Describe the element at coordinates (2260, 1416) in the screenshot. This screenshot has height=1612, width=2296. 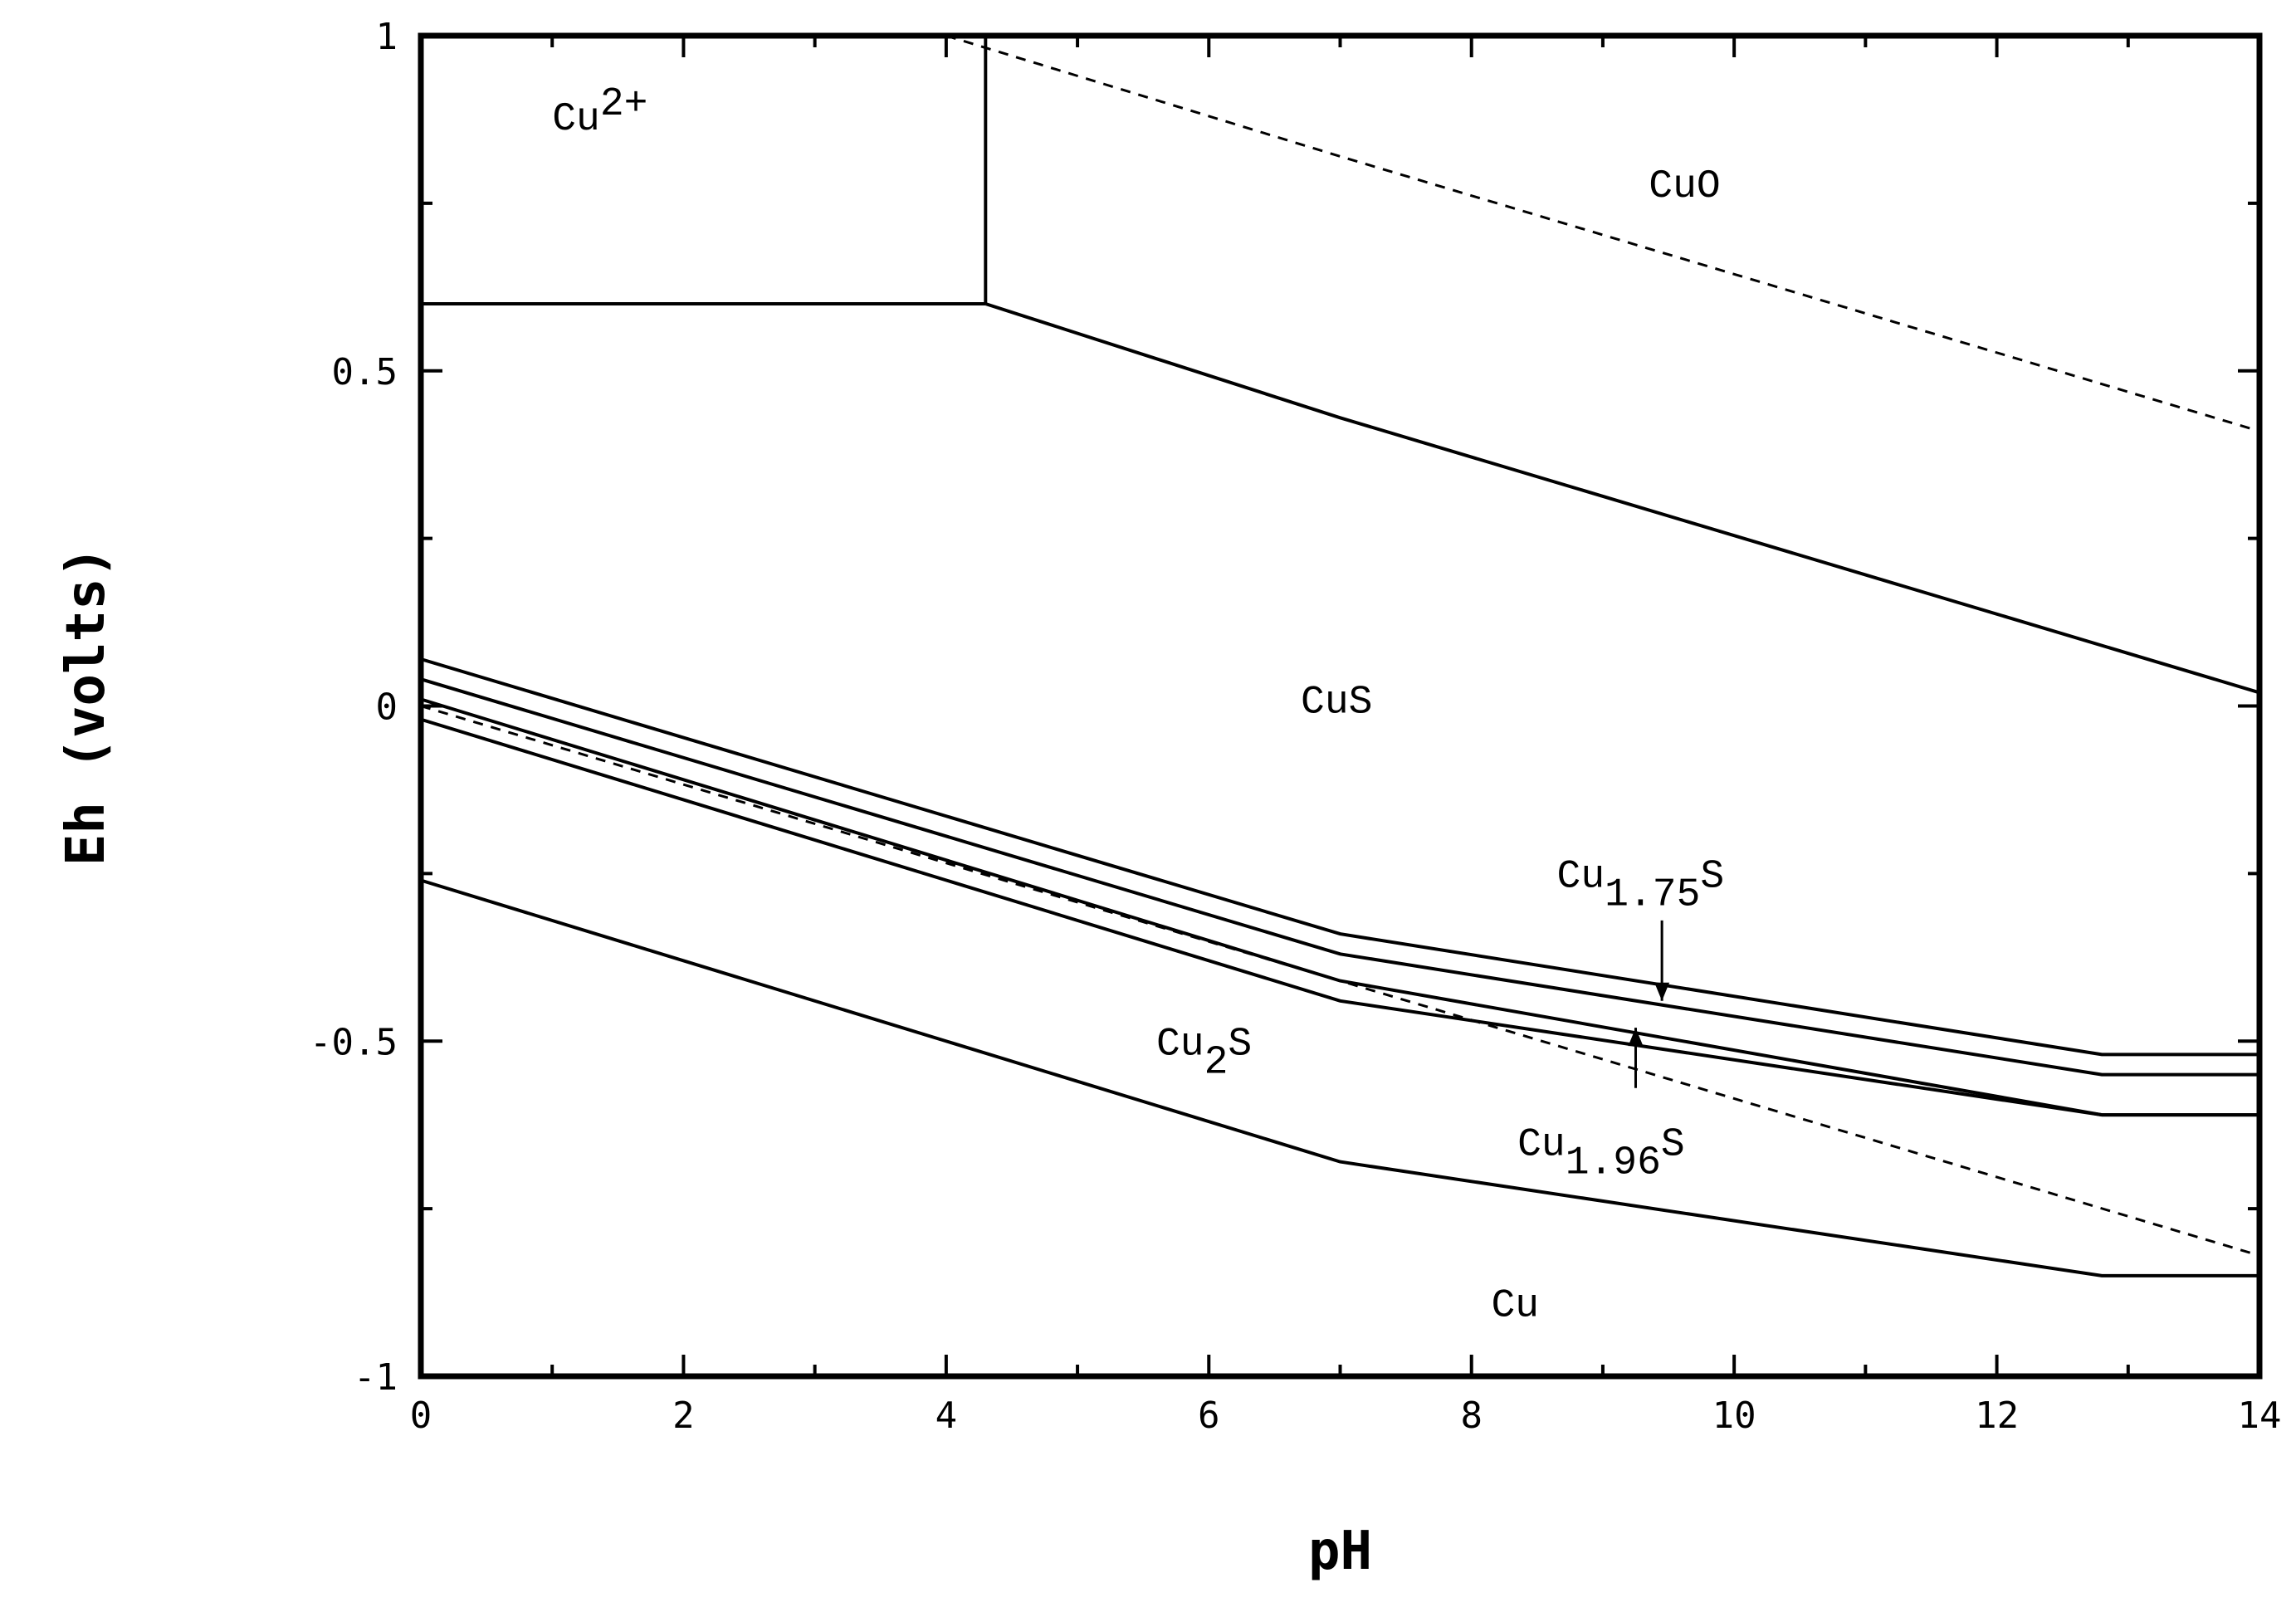
I see `x-tick-label: 14` at that location.